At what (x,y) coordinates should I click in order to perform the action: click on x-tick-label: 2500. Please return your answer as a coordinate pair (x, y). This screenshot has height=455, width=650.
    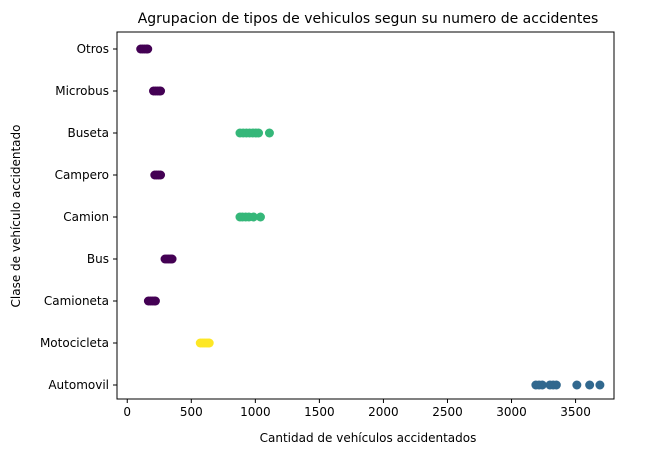
    Looking at the image, I should click on (447, 412).